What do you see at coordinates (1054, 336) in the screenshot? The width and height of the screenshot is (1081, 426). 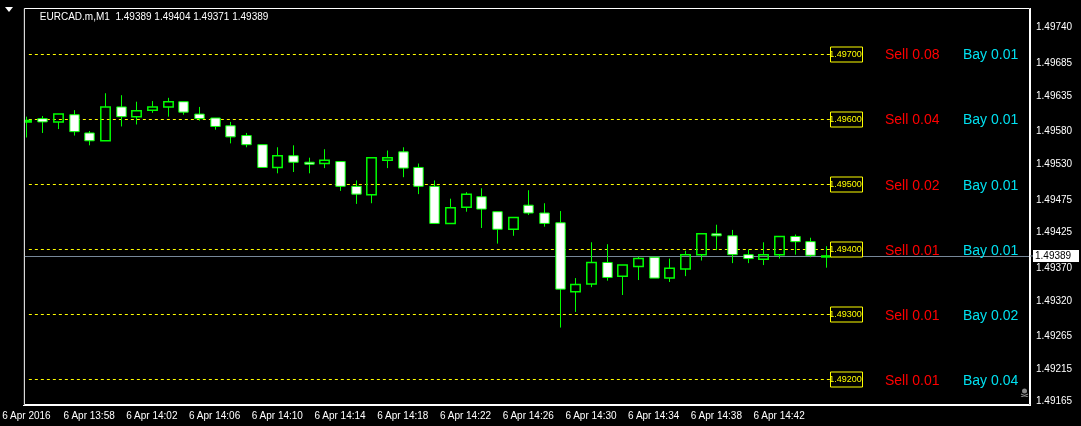 I see `y-tick-label: 1.49265` at bounding box center [1054, 336].